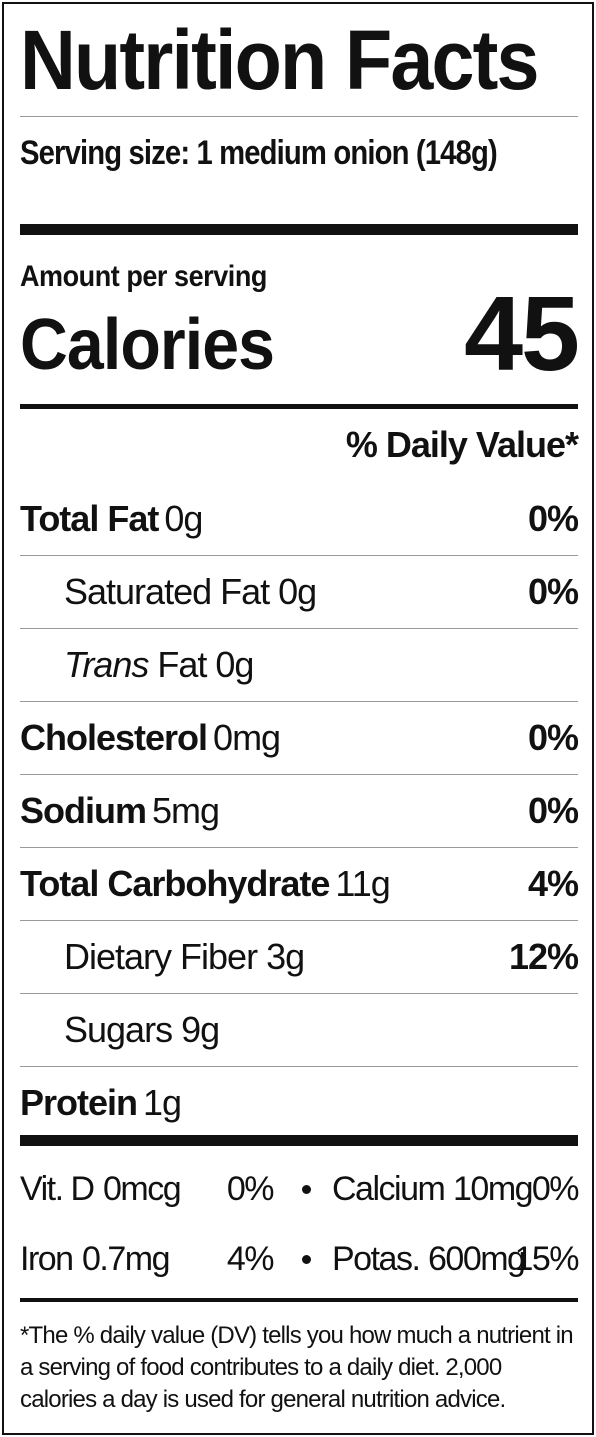 This screenshot has width=596, height=1437. What do you see at coordinates (106, 664) in the screenshot?
I see `nutrient-prefix: Trans` at bounding box center [106, 664].